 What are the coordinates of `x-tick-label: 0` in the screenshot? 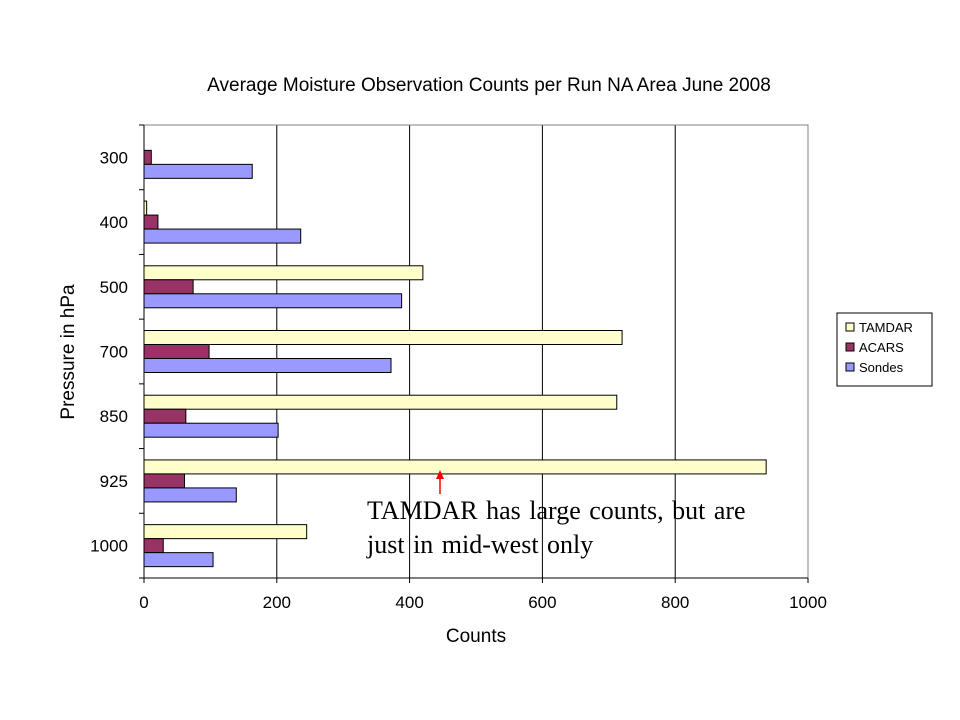 It's located at (143, 602).